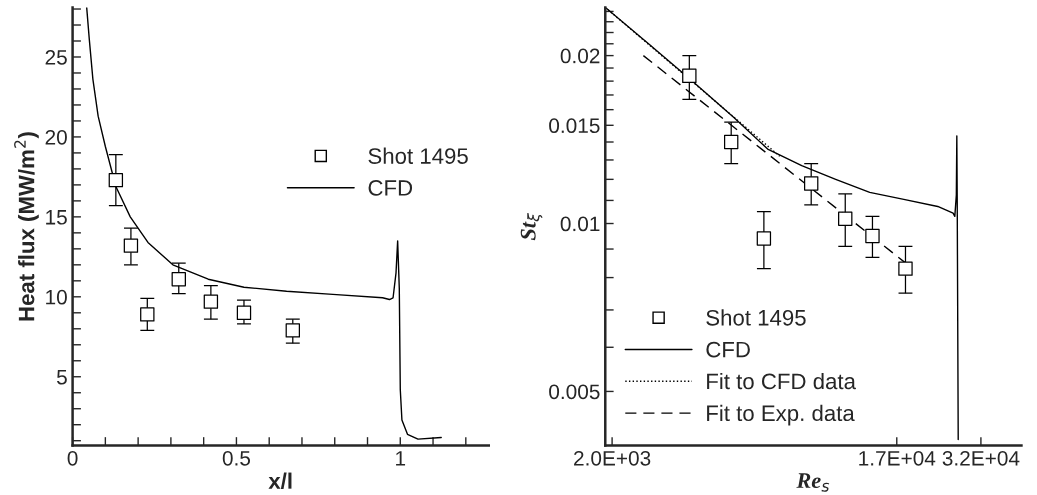  What do you see at coordinates (61, 377) in the screenshot?
I see `y-tick-label: 5` at bounding box center [61, 377].